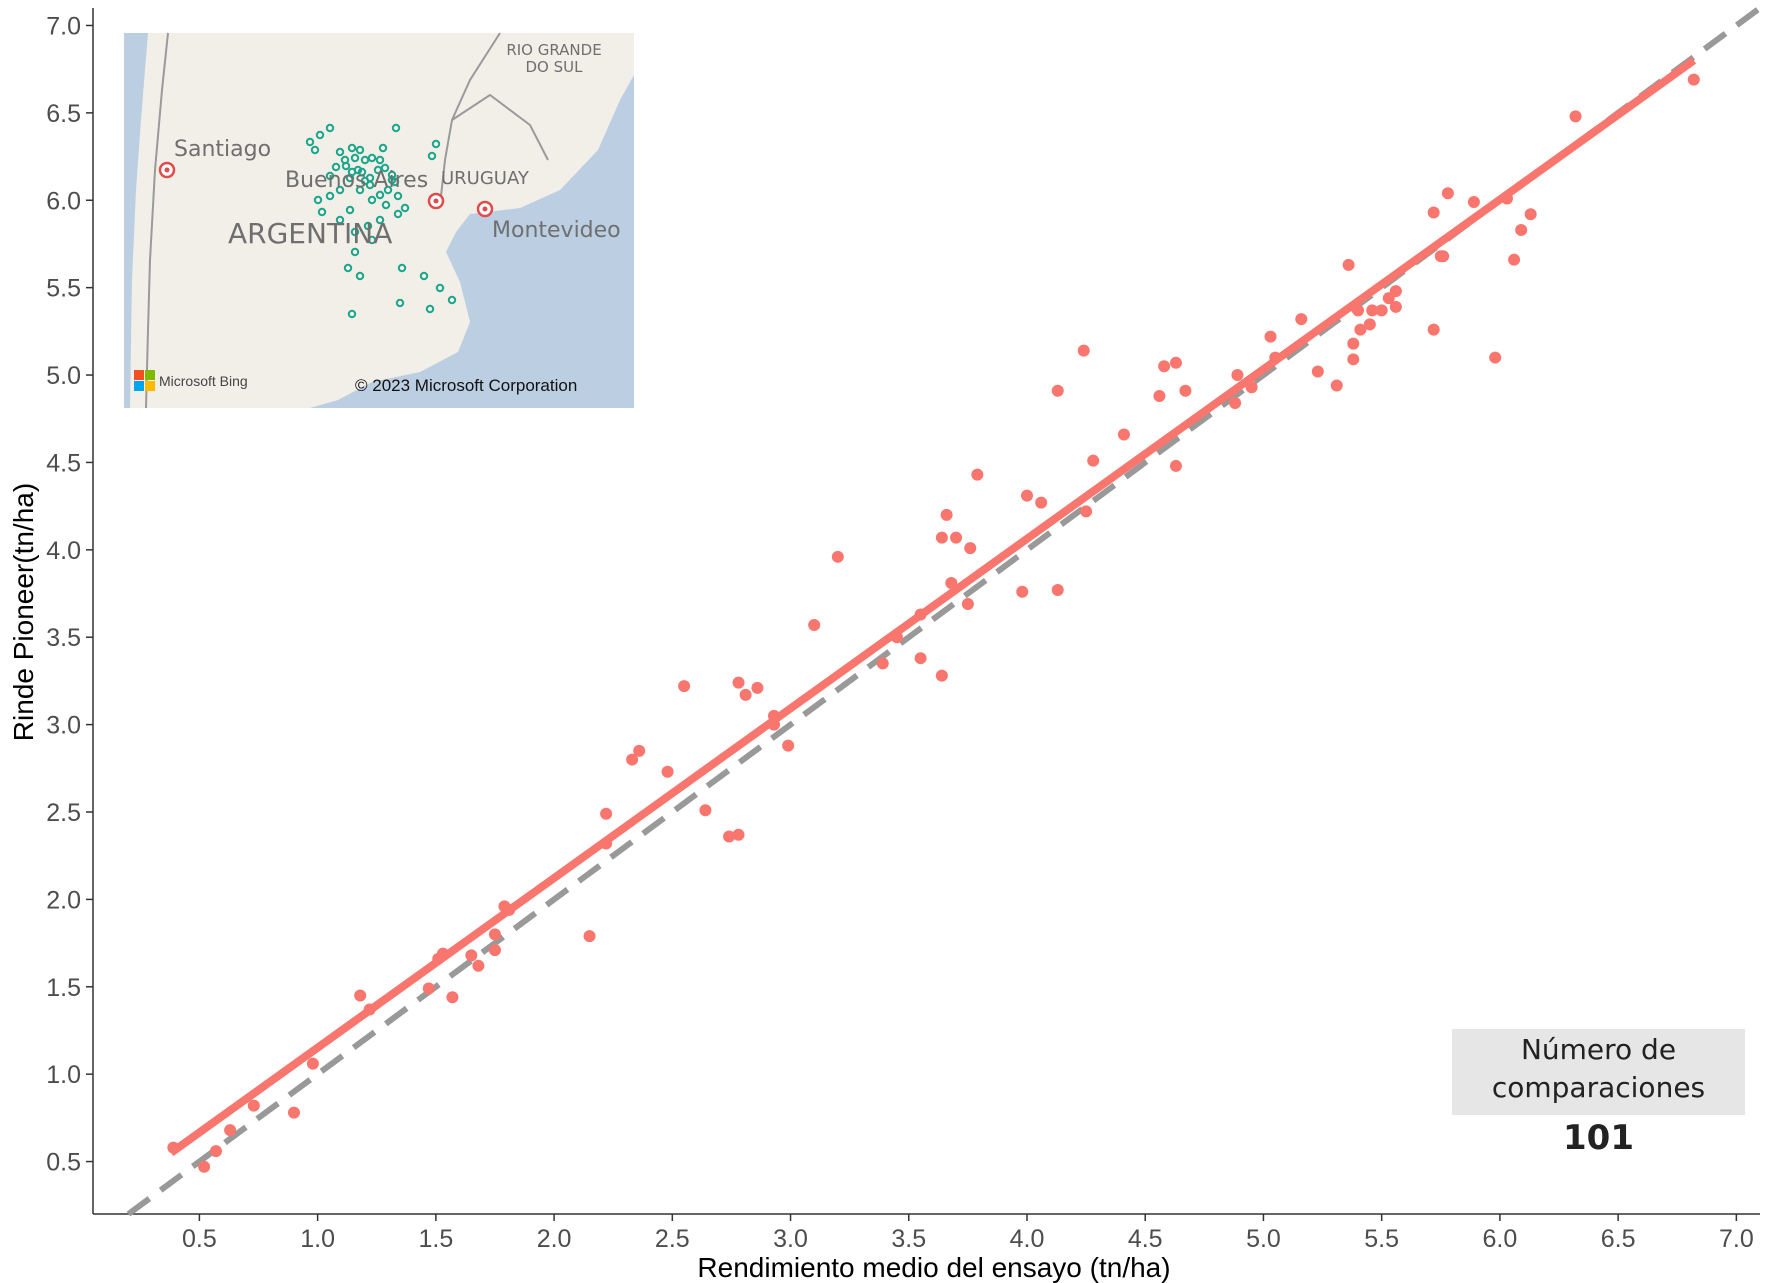 This screenshot has width=1768, height=1283. What do you see at coordinates (790, 1239) in the screenshot?
I see `x-tick-label: 3.0` at bounding box center [790, 1239].